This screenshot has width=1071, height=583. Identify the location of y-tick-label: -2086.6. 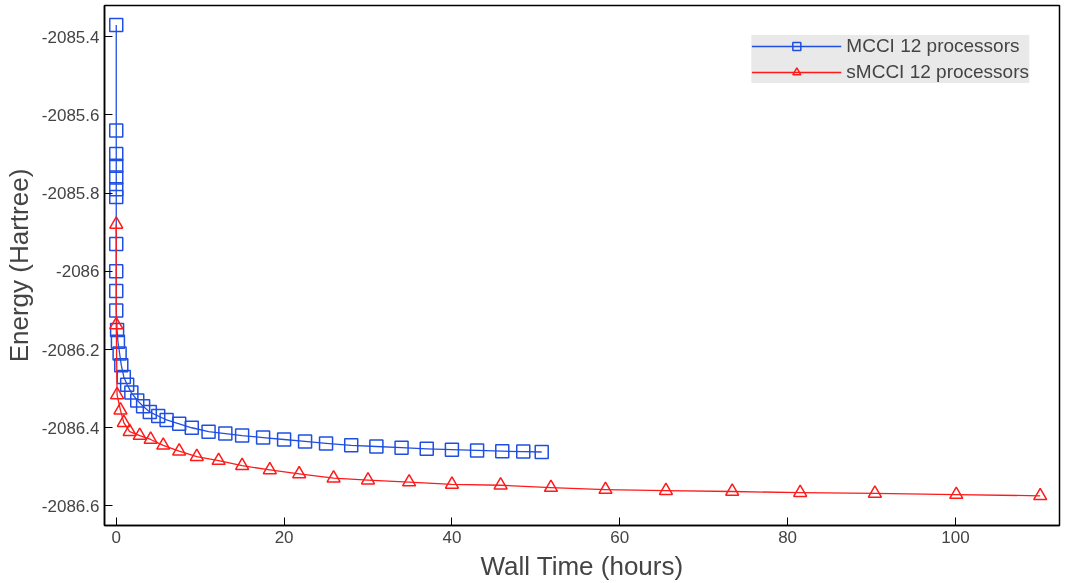
(70, 506).